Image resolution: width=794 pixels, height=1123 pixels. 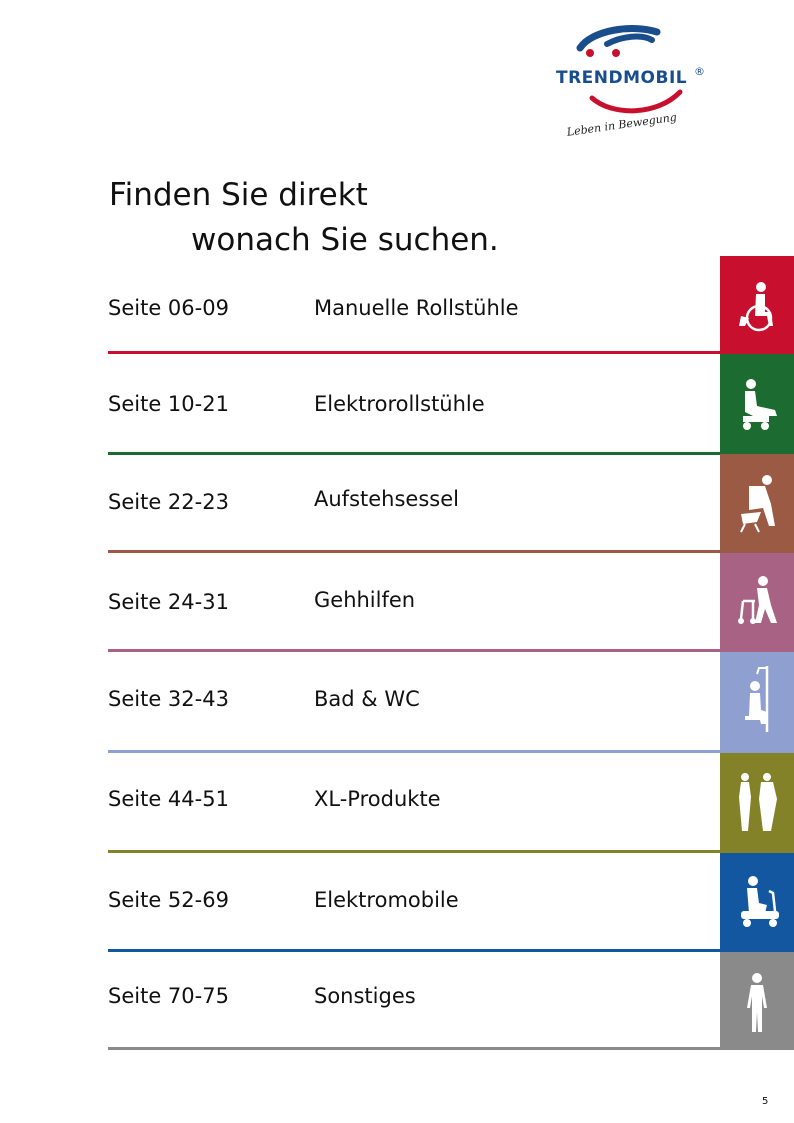 What do you see at coordinates (757, 699) in the screenshot?
I see `shower-seat-icon` at bounding box center [757, 699].